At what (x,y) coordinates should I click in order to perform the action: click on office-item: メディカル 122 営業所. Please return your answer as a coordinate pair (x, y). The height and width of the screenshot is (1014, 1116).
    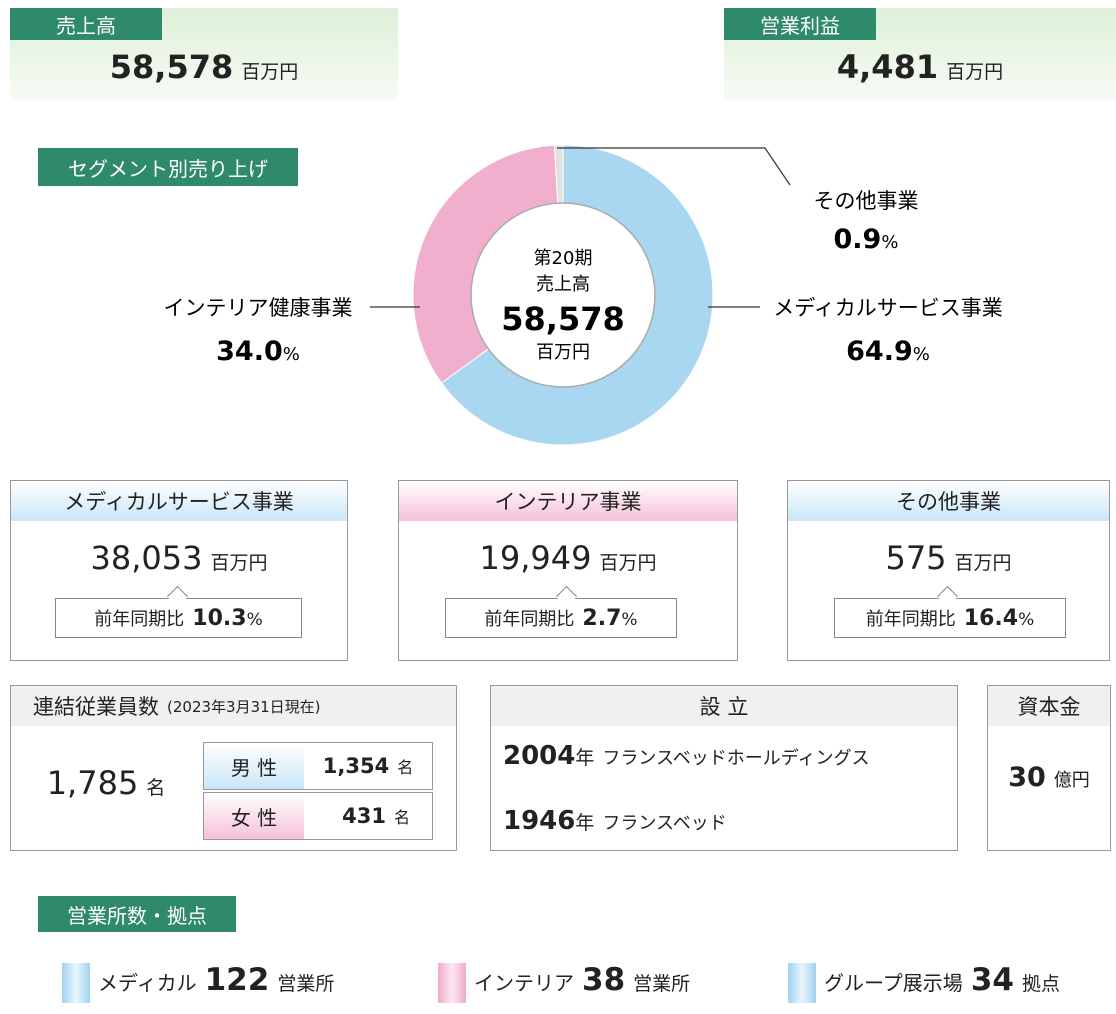
    Looking at the image, I should click on (216, 980).